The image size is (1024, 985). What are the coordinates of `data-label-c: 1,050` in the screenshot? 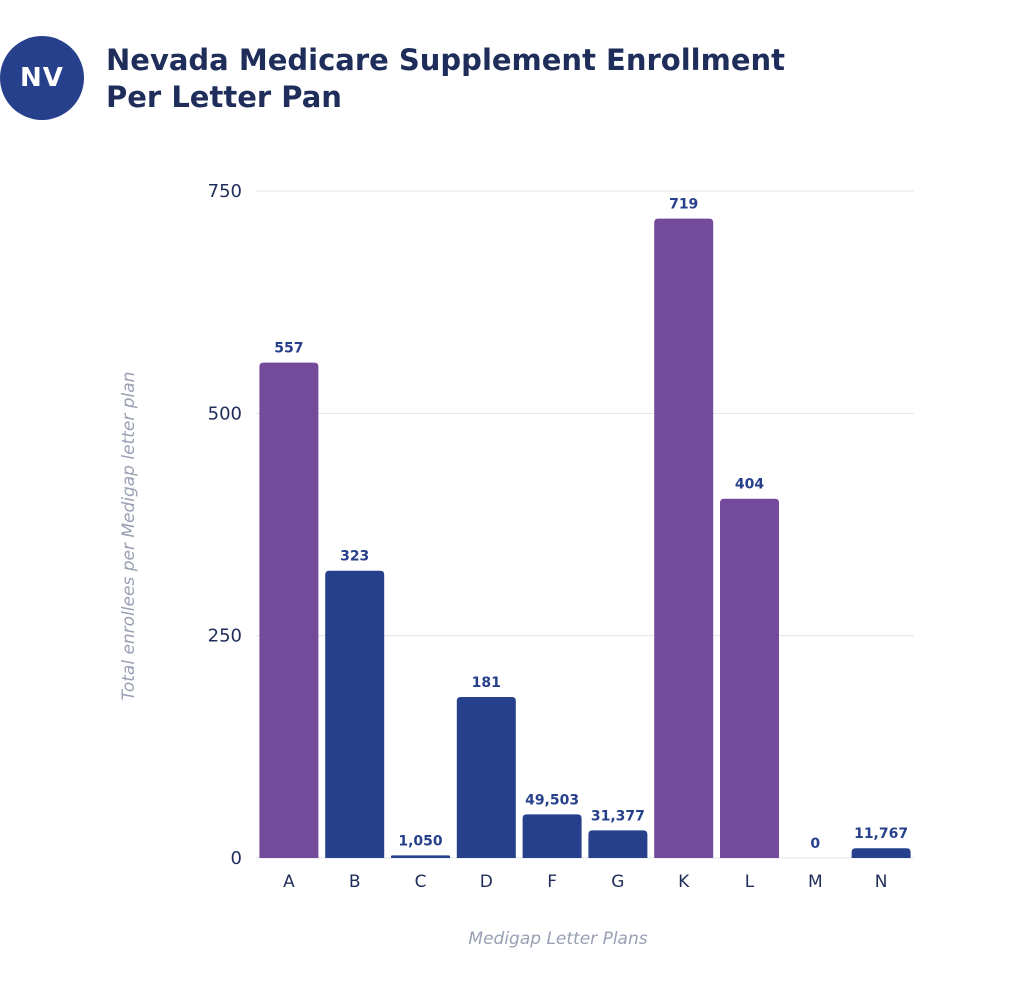 It's located at (420, 841).